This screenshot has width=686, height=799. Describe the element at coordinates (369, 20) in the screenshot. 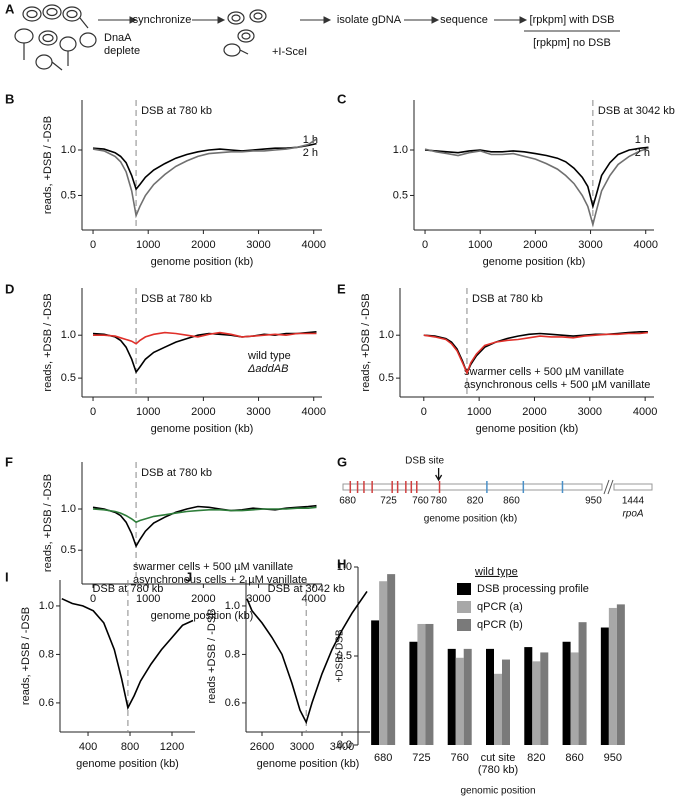

I see `step-label: isolate gDNA` at that location.